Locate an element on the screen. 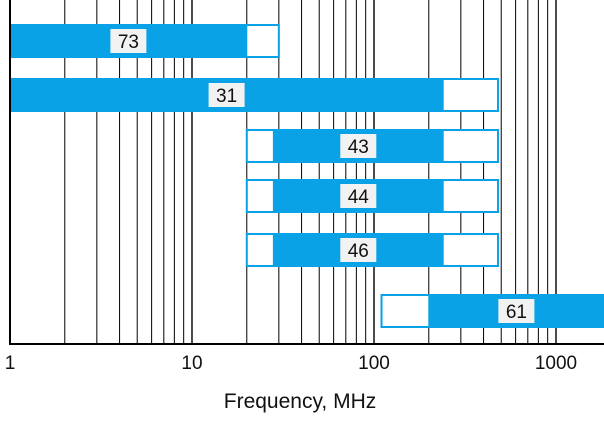 The width and height of the screenshot is (604, 421). bar-44: 44 is located at coordinates (372, 196).